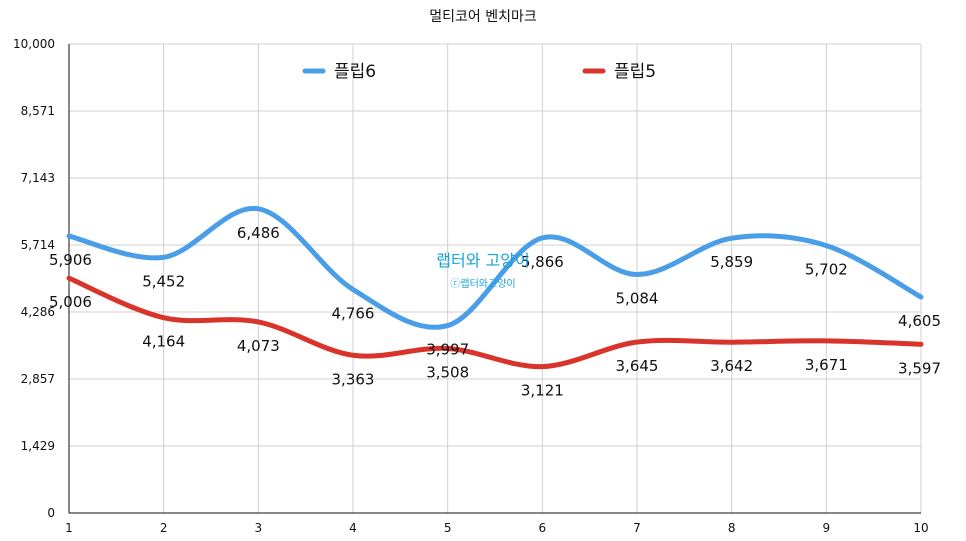  What do you see at coordinates (732, 528) in the screenshot?
I see `x-tick-label: 8` at bounding box center [732, 528].